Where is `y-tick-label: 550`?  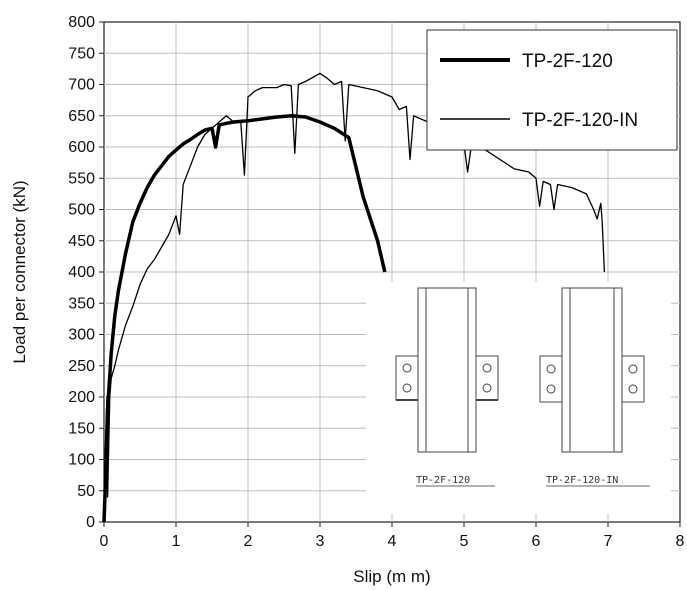
y-tick-label: 550 is located at coordinates (81, 178).